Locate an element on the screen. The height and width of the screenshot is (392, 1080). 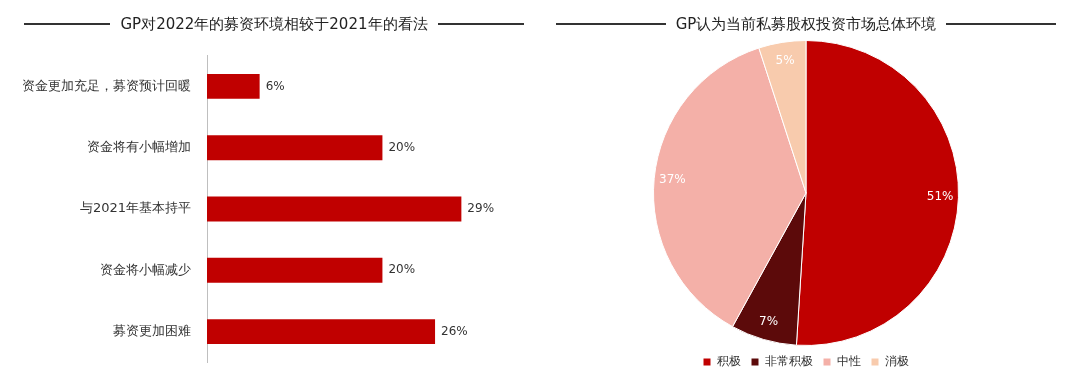
data-label: 29% is located at coordinates (481, 208).